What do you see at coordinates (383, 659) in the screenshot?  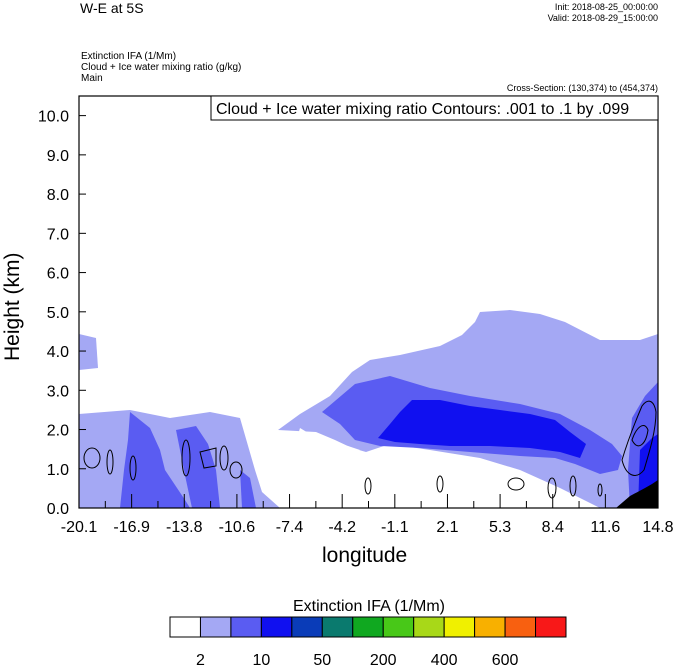 I see `colorbar-label: 200` at bounding box center [383, 659].